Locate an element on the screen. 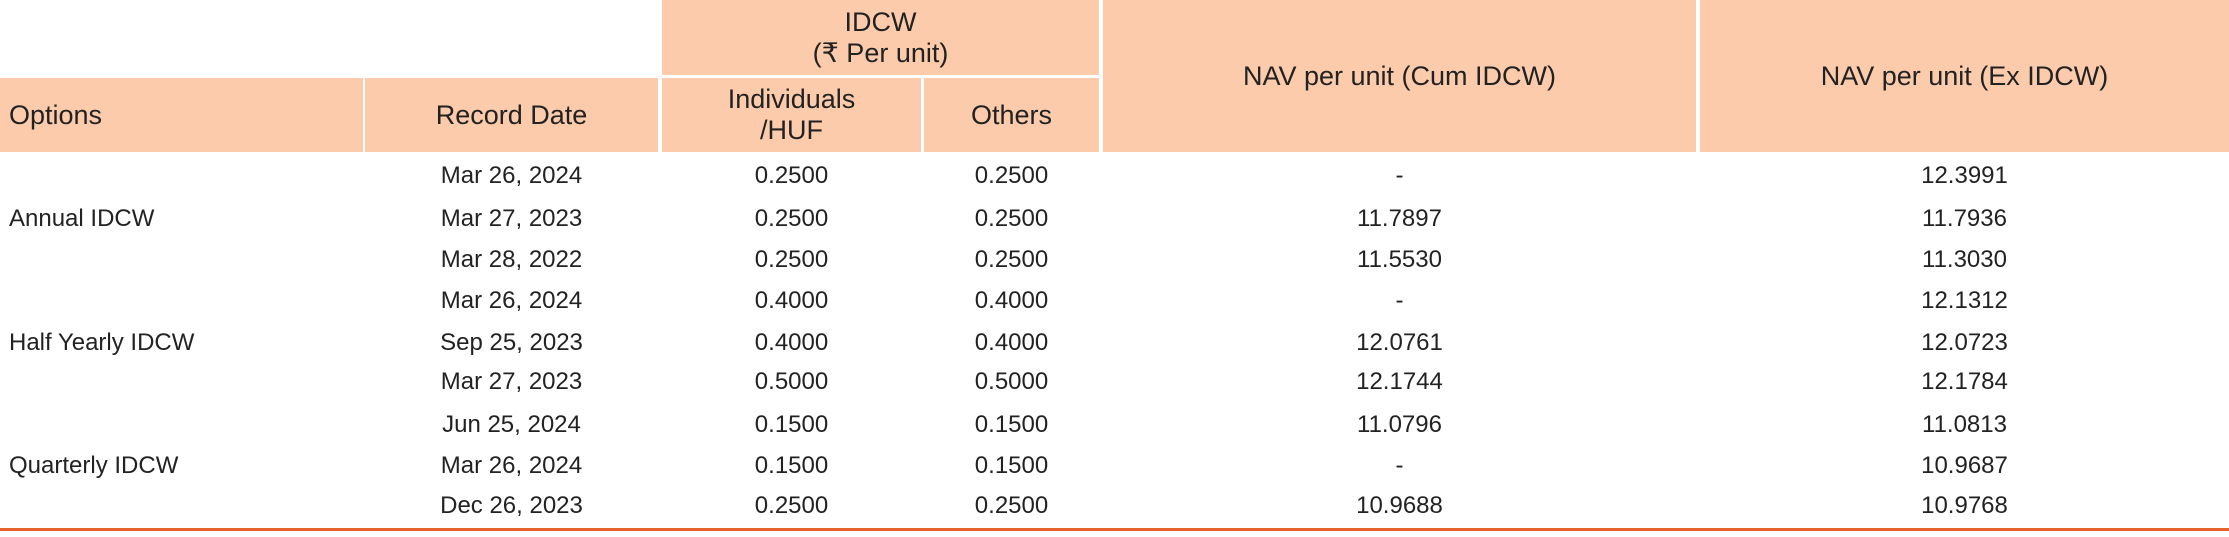  table-cell: 11.0813 is located at coordinates (1964, 424).